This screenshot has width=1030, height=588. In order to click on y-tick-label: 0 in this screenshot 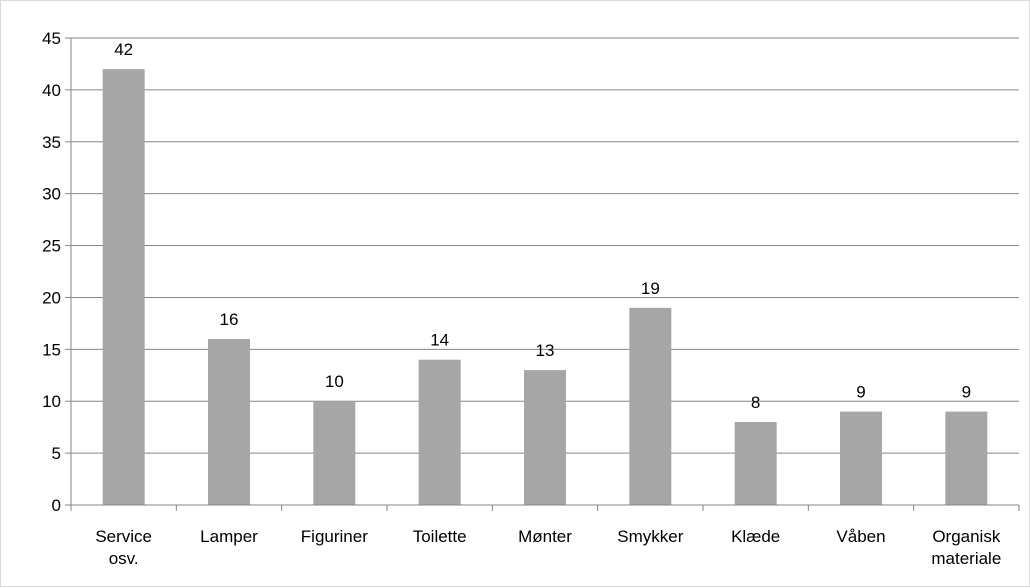, I will do `click(56, 505)`.